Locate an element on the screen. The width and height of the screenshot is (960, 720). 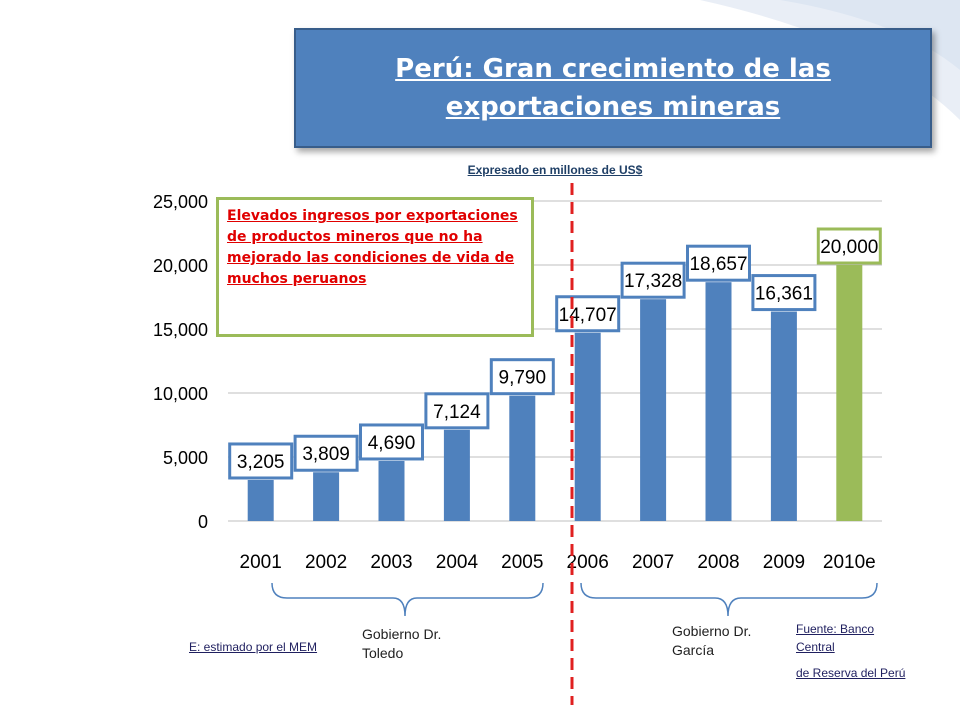
x-tick-label: 2005 is located at coordinates (522, 562).